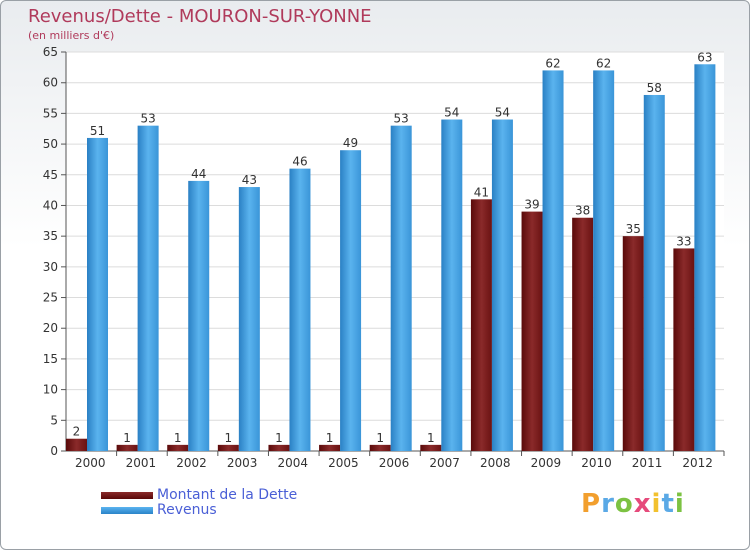 Image resolution: width=750 pixels, height=550 pixels. Describe the element at coordinates (292, 463) in the screenshot. I see `x-tick-label: 2004` at that location.